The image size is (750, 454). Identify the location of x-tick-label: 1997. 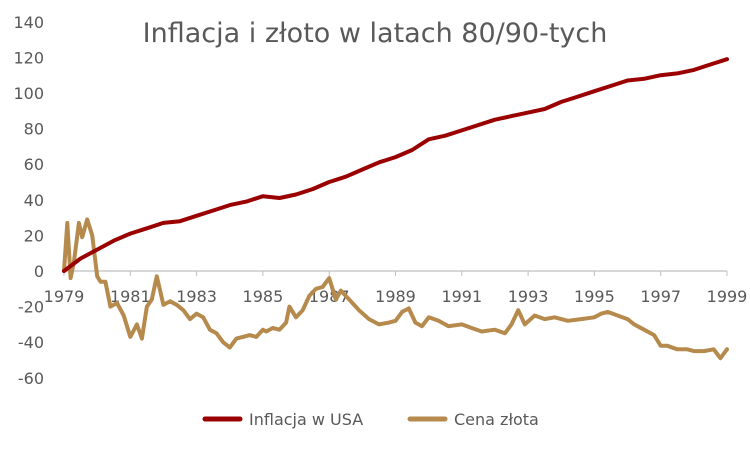
(660, 296).